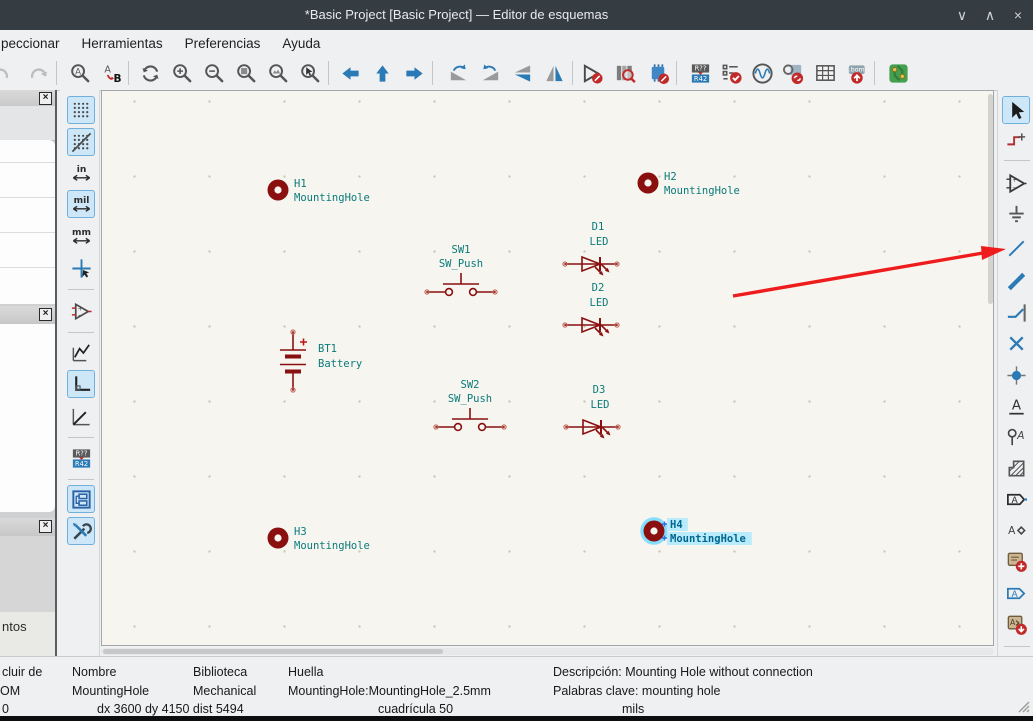 The height and width of the screenshot is (721, 1033). I want to click on vertical-scrollbar, so click(990, 368).